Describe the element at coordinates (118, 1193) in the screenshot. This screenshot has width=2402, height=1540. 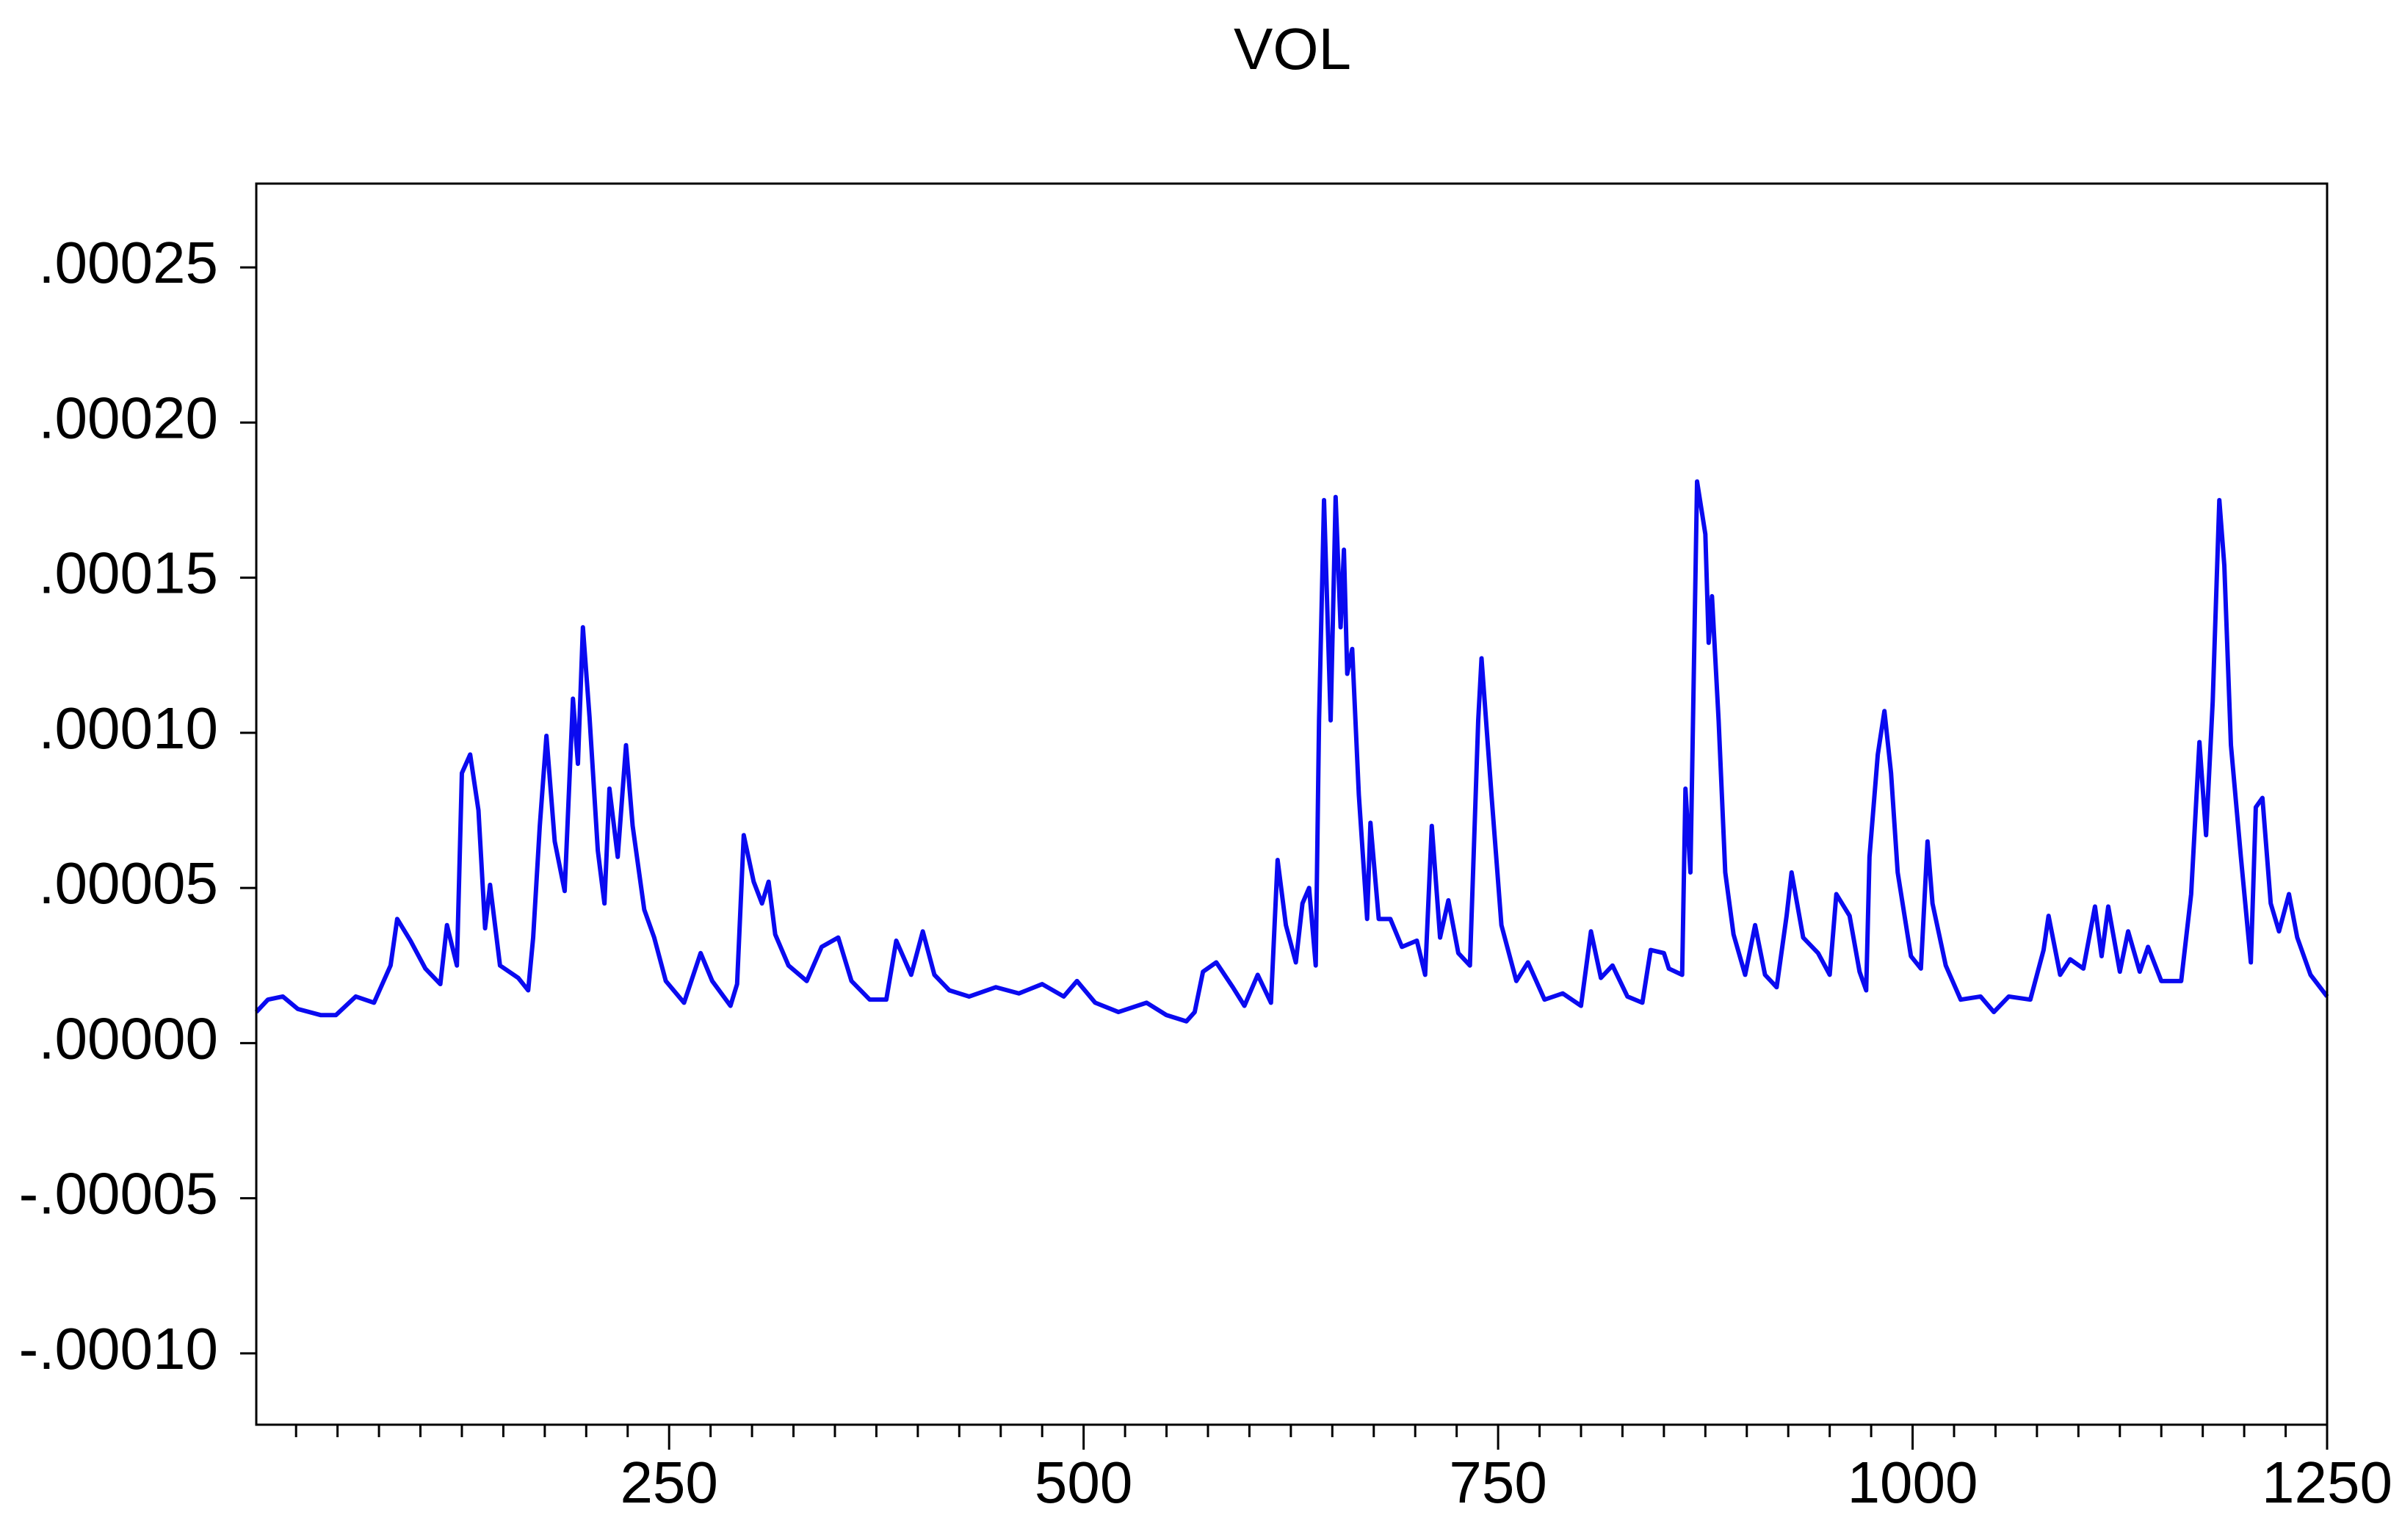
I see `y-tick-label: -.00005` at that location.